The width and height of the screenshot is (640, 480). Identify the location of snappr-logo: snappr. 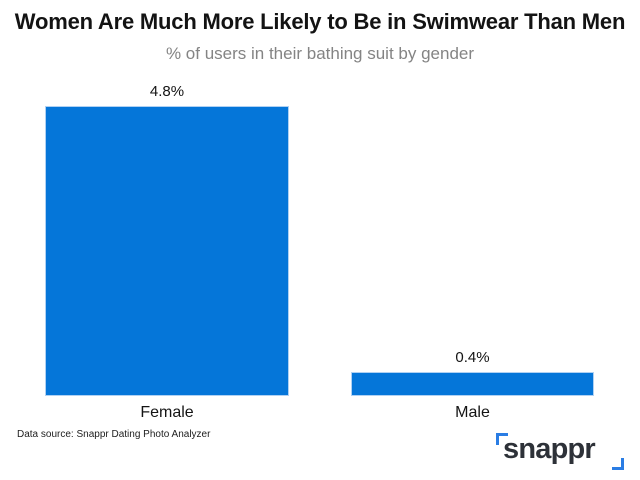
(560, 451).